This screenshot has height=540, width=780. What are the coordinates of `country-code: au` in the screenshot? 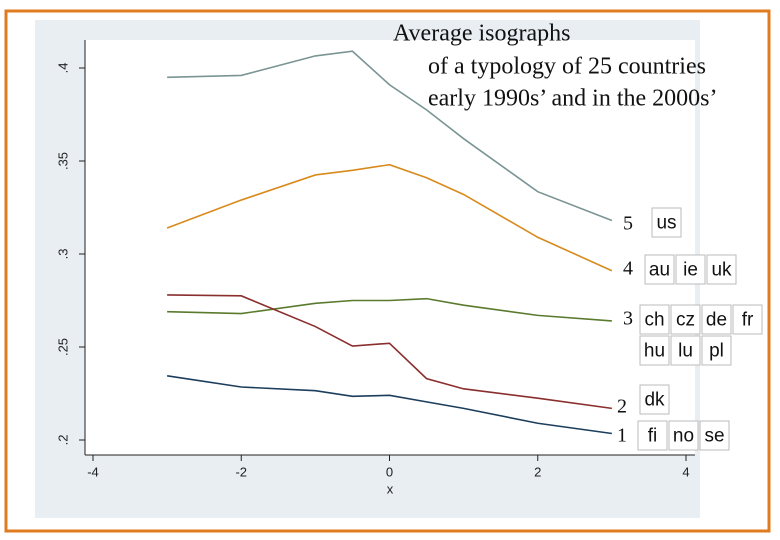 It's located at (659, 270).